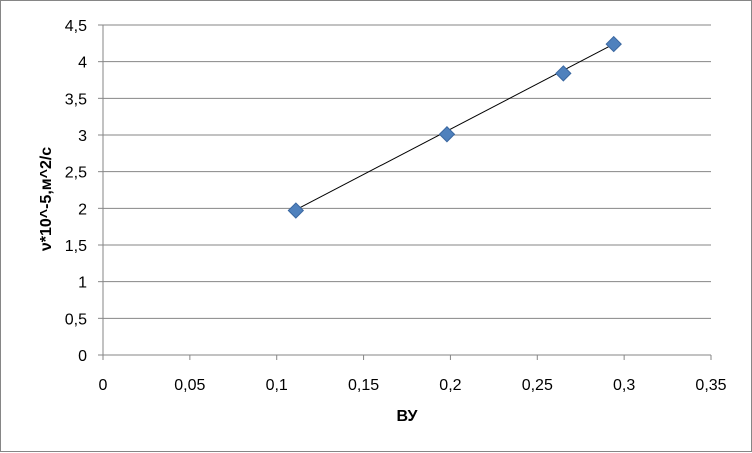  Describe the element at coordinates (277, 385) in the screenshot. I see `x-tick-label: 0,1` at that location.